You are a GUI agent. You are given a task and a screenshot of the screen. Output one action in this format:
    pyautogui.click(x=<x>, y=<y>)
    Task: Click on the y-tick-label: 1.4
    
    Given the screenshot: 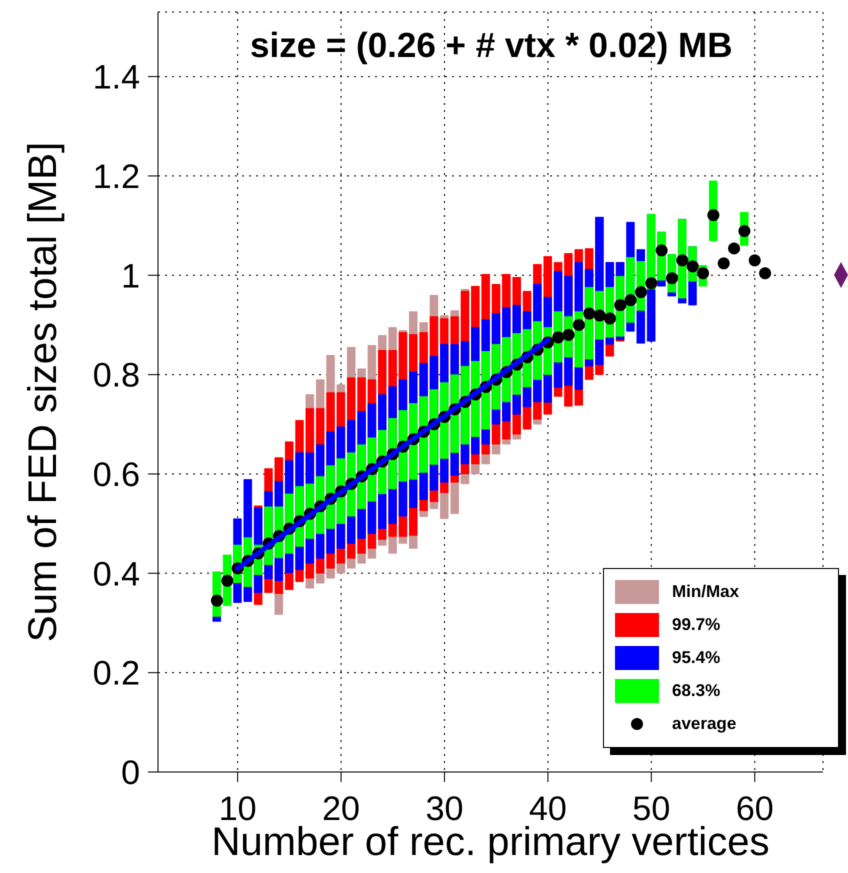 What is the action you would take?
    pyautogui.click(x=116, y=77)
    